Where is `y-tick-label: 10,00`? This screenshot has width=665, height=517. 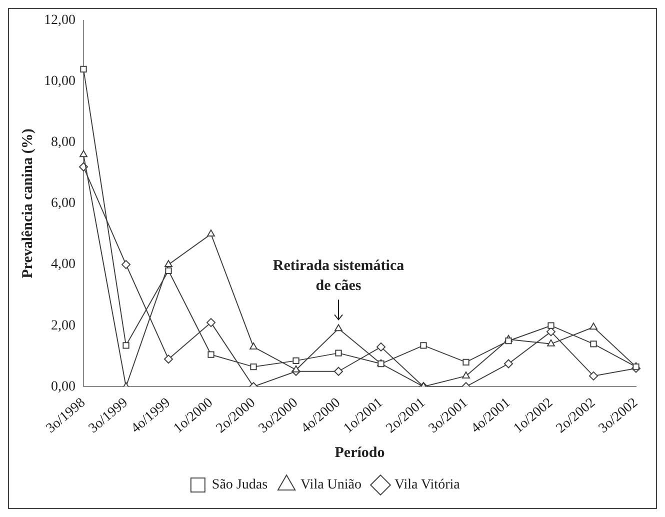 y-tick-label: 10,00 is located at coordinates (60, 82).